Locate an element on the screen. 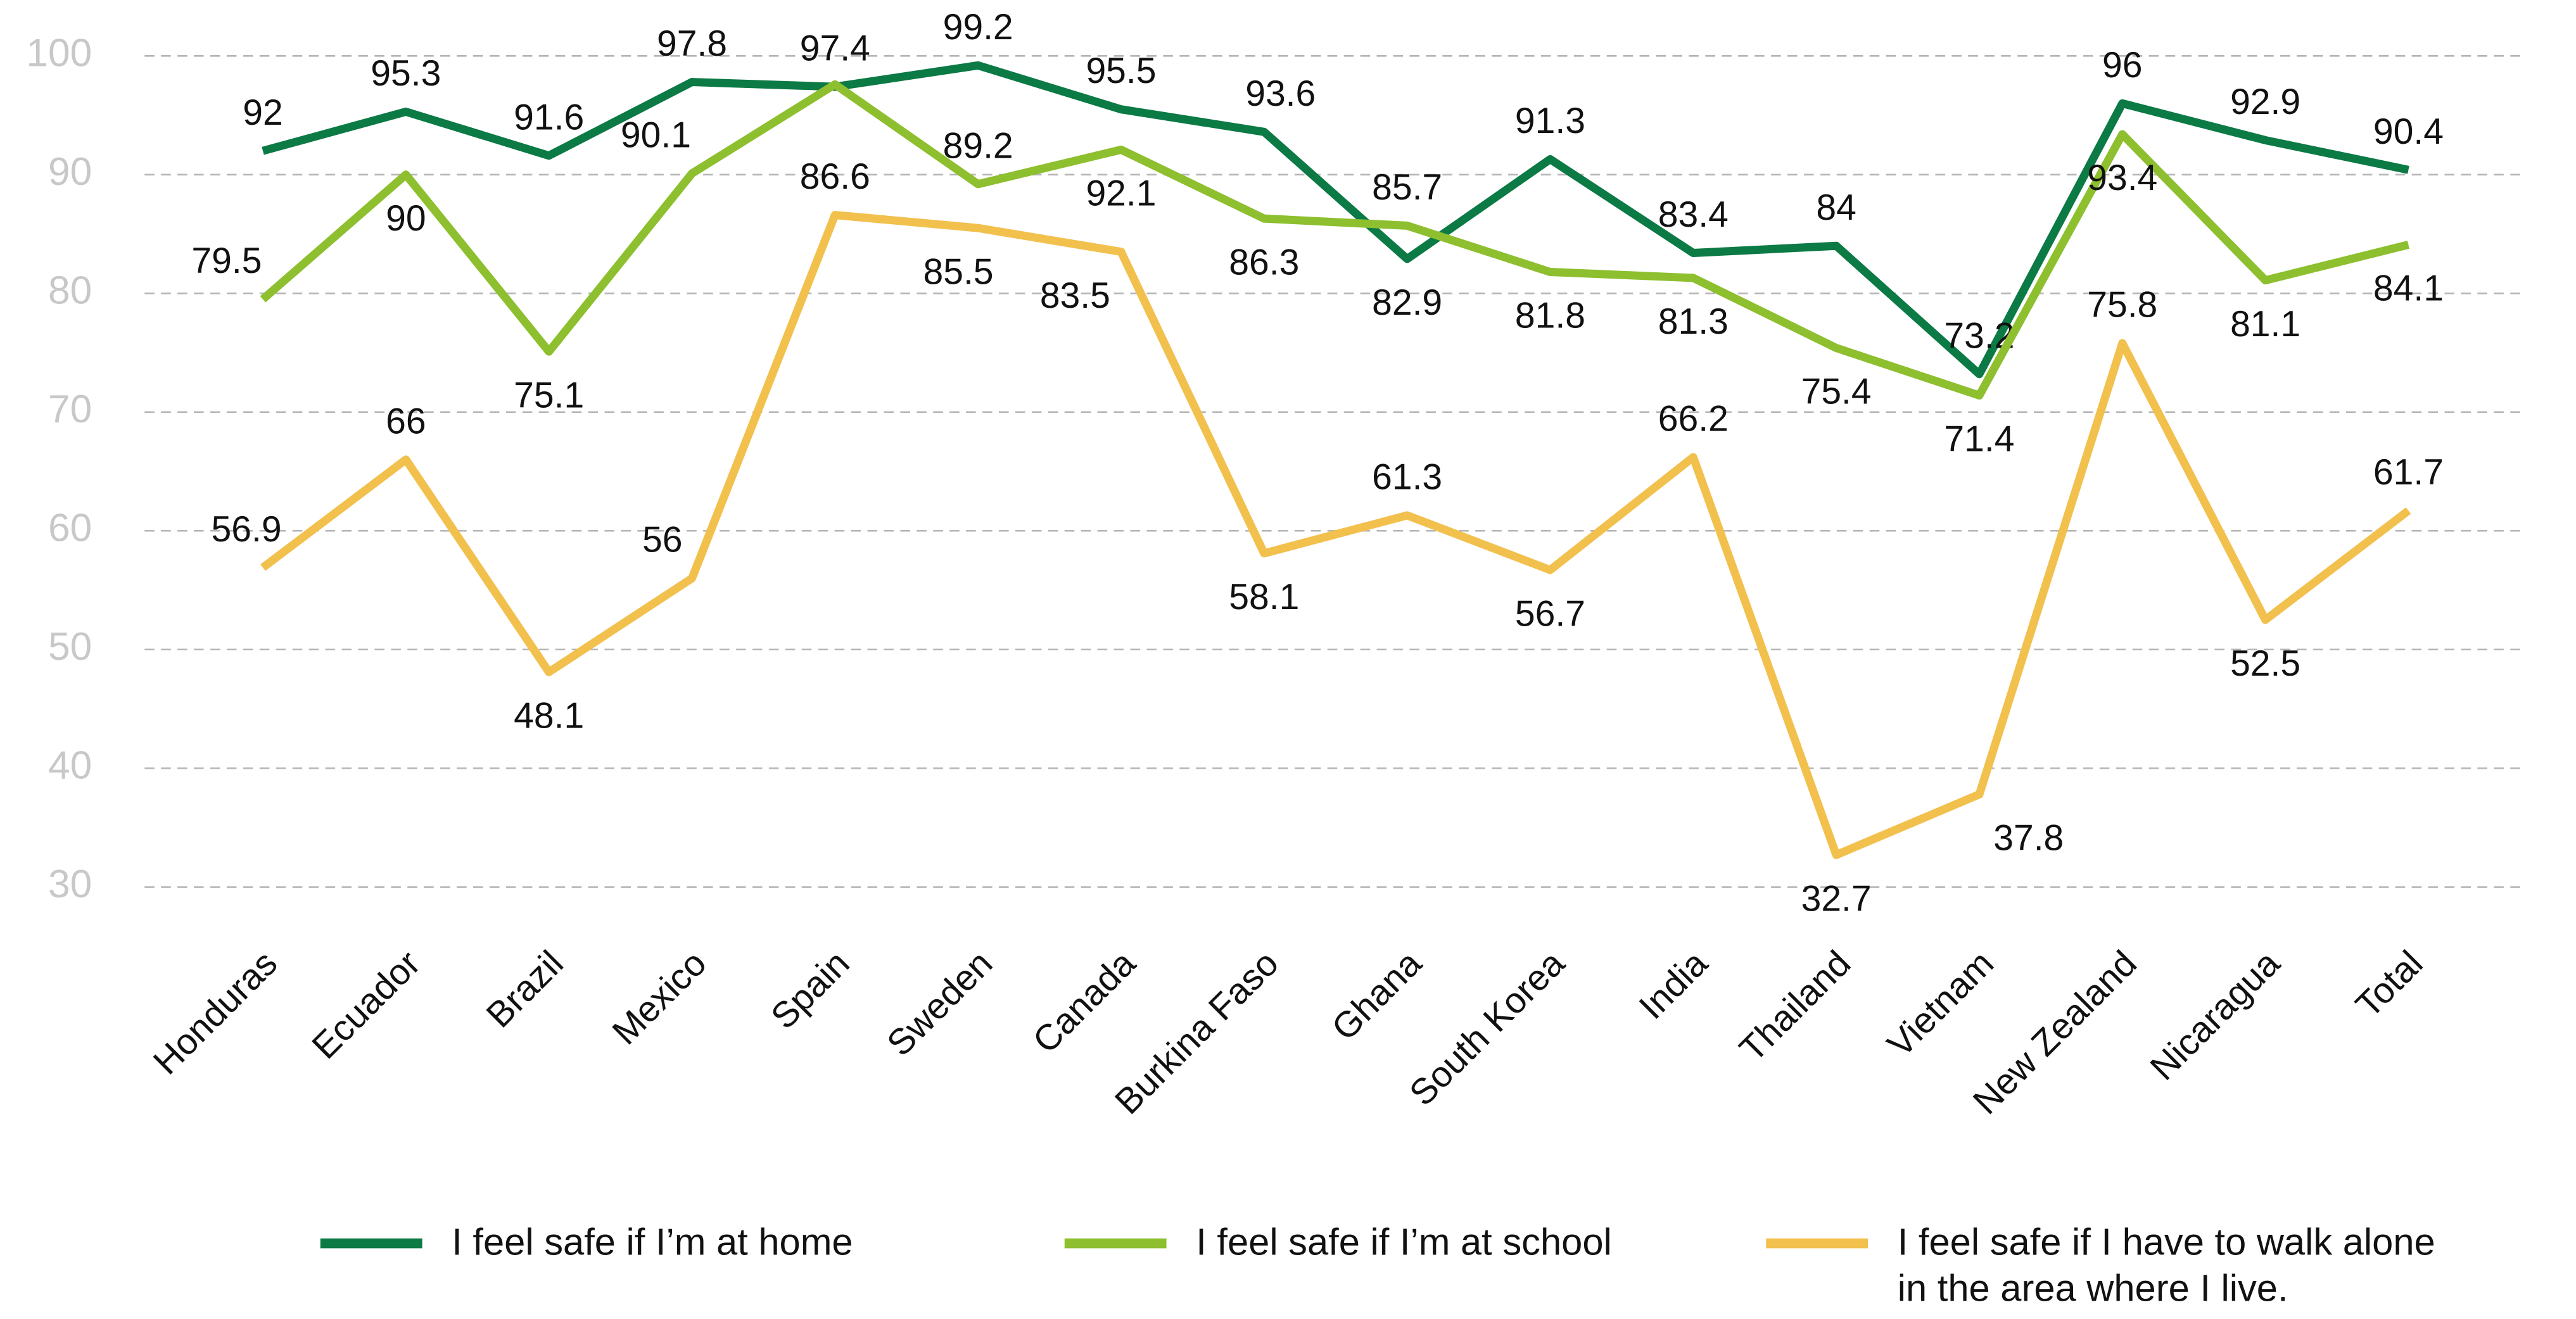 The width and height of the screenshot is (2576, 1319). data-label: 66.2 is located at coordinates (1693, 419).